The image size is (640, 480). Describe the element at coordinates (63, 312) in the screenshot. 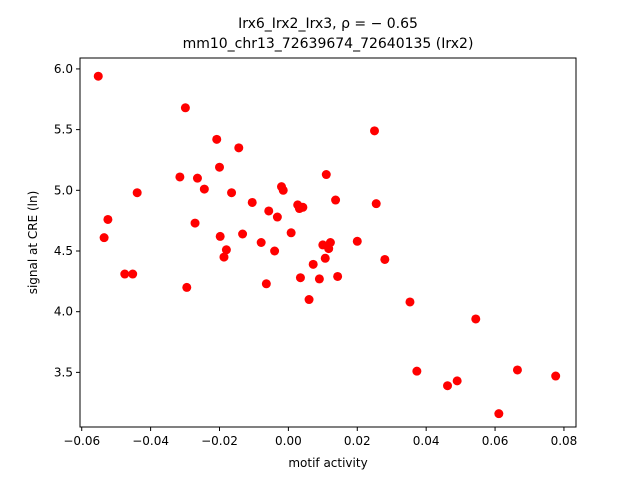

I see `y-tick-label: 4.0` at that location.